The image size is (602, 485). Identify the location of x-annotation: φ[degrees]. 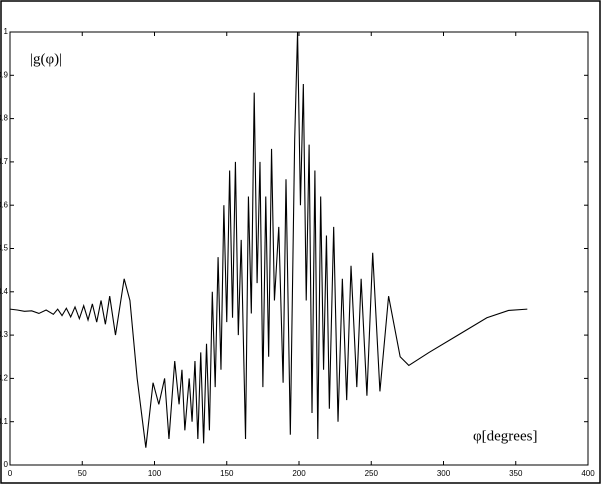
(505, 436).